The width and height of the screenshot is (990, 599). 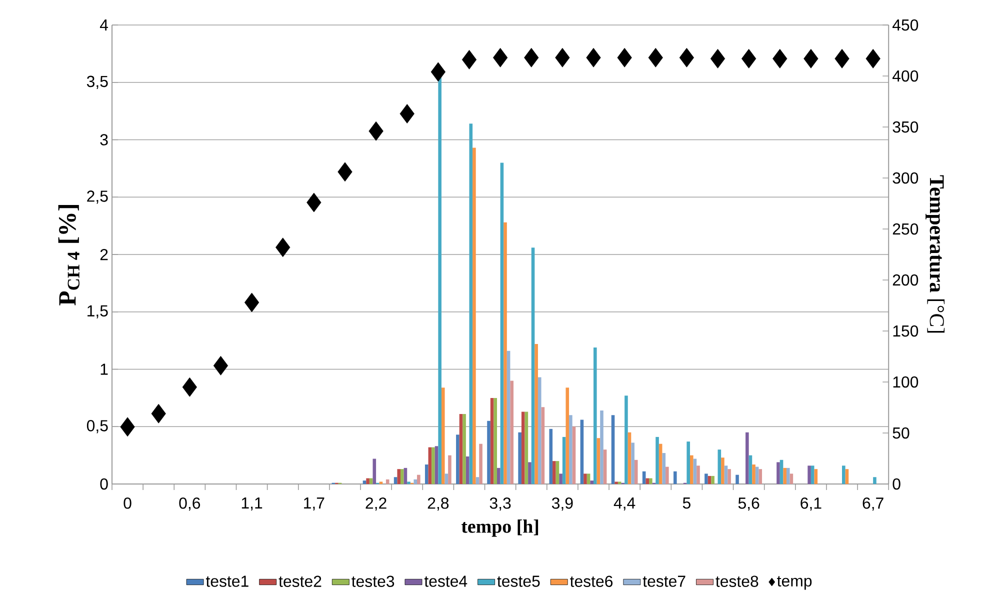 I want to click on y2-tick-label: 200, so click(x=905, y=280).